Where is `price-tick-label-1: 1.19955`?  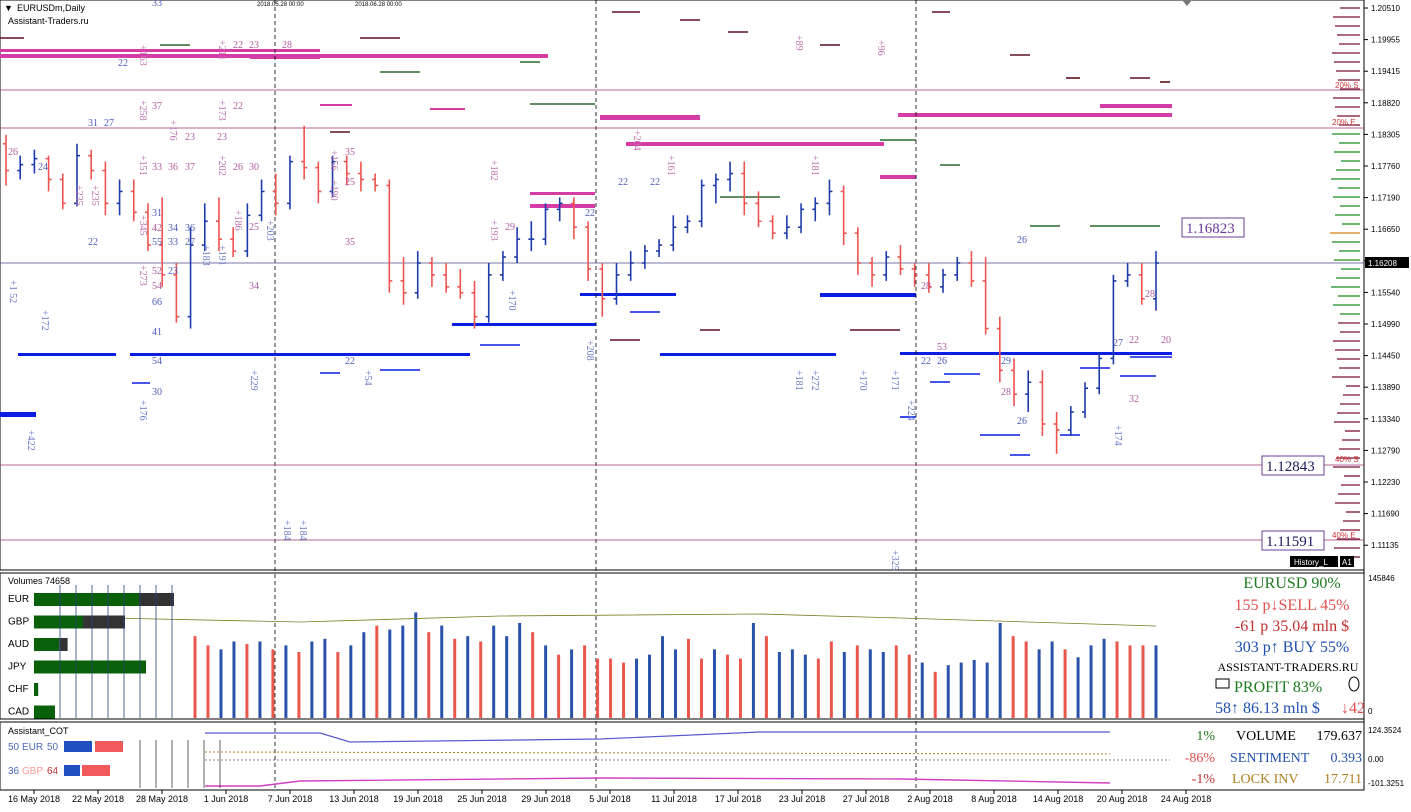
price-tick-label-1: 1.19955 is located at coordinates (1385, 40).